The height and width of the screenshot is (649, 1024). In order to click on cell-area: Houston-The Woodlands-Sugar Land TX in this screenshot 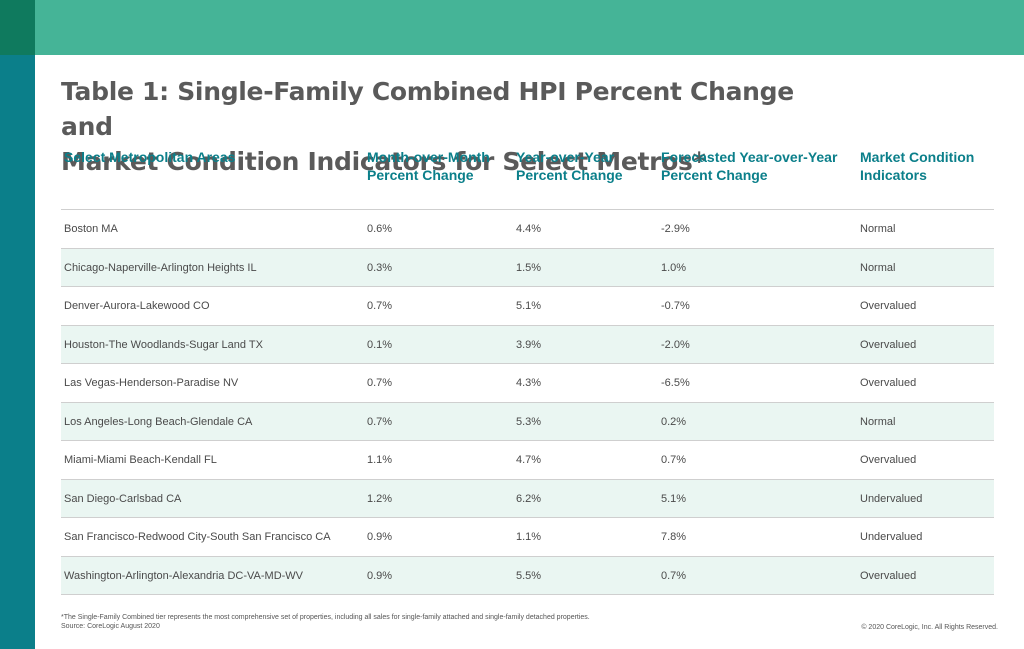, I will do `click(163, 344)`.